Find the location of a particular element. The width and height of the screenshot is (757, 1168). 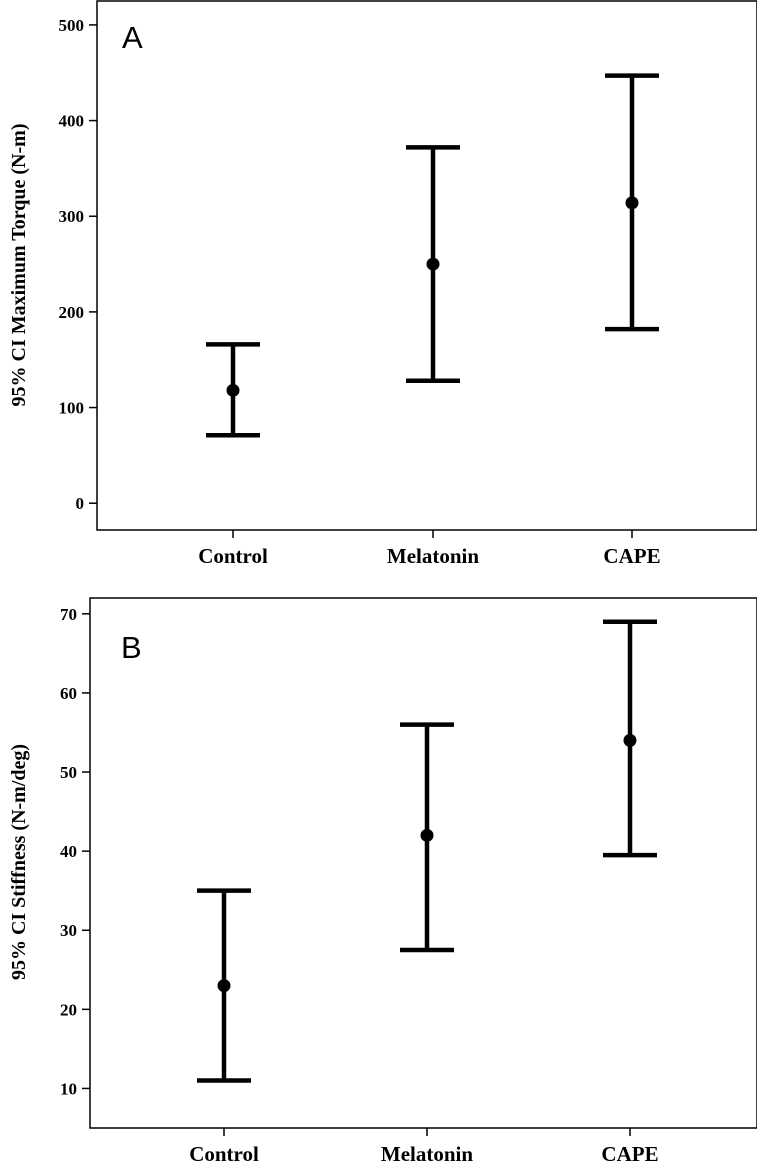

panel-b-y-tick-label: 10 is located at coordinates (68, 1088).